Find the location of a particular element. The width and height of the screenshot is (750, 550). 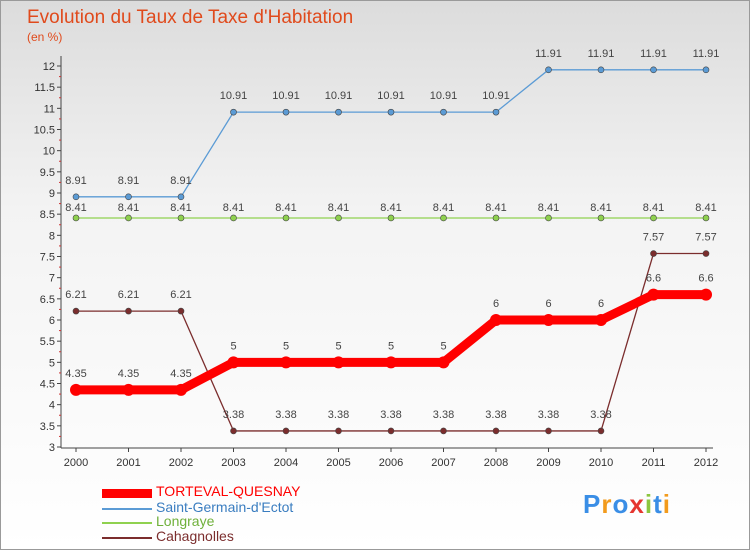

data-label: 7.57 is located at coordinates (653, 238).